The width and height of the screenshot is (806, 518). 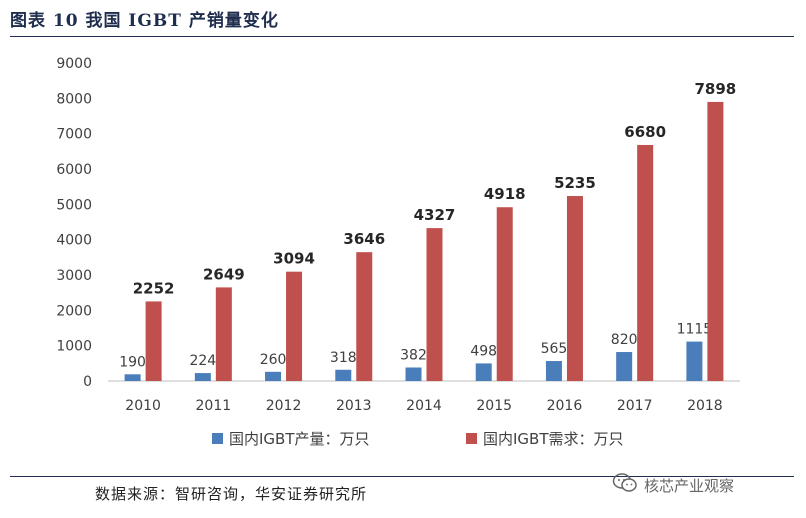 I want to click on watermark: 核芯产业观察, so click(x=673, y=485).